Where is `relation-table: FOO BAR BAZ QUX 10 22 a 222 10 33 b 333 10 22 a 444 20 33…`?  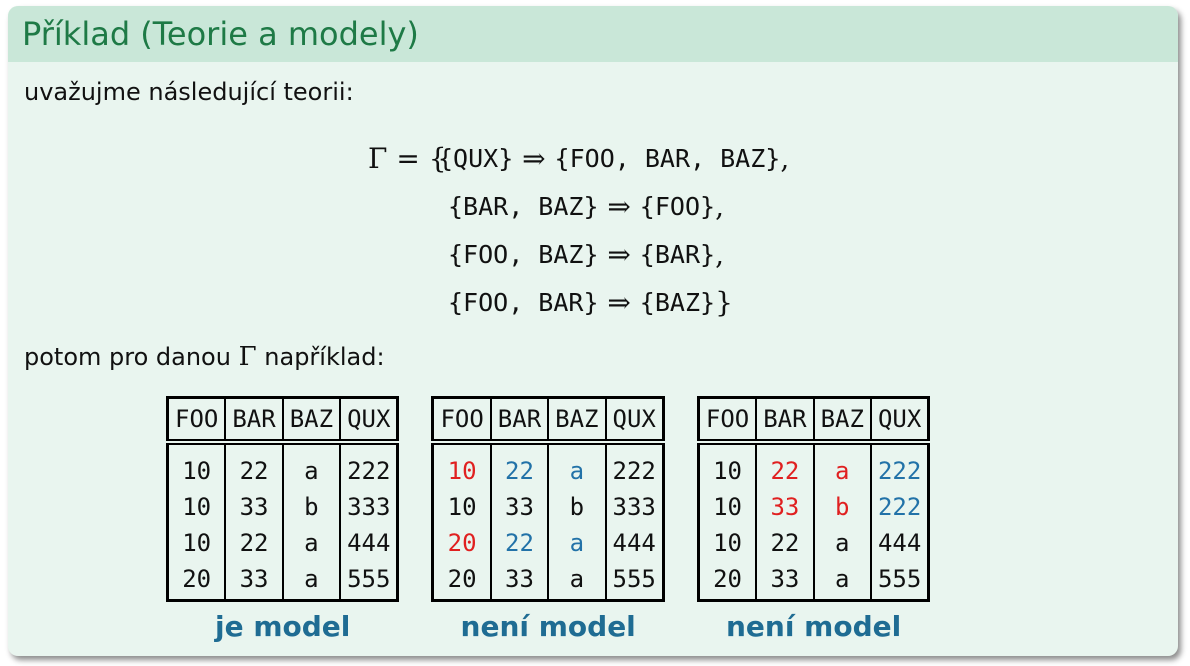 relation-table: FOO BAR BAZ QUX 10 22 a 222 10 33 b 333 10 22 a 444 20 33… is located at coordinates (283, 499).